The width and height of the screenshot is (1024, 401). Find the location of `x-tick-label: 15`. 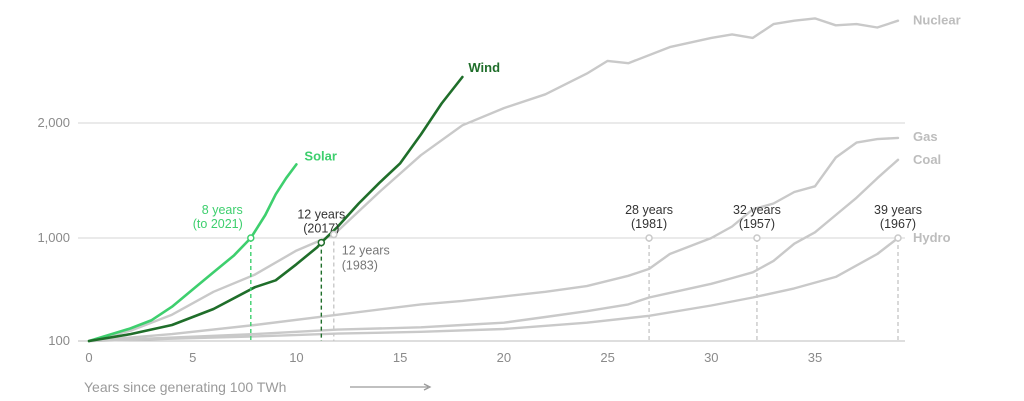

x-tick-label: 15 is located at coordinates (400, 357).